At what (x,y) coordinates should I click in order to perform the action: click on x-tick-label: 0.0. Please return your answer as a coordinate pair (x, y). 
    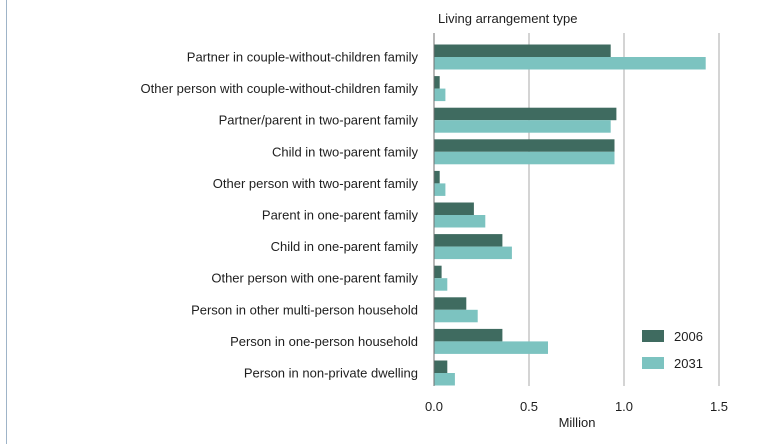
    Looking at the image, I should click on (434, 406).